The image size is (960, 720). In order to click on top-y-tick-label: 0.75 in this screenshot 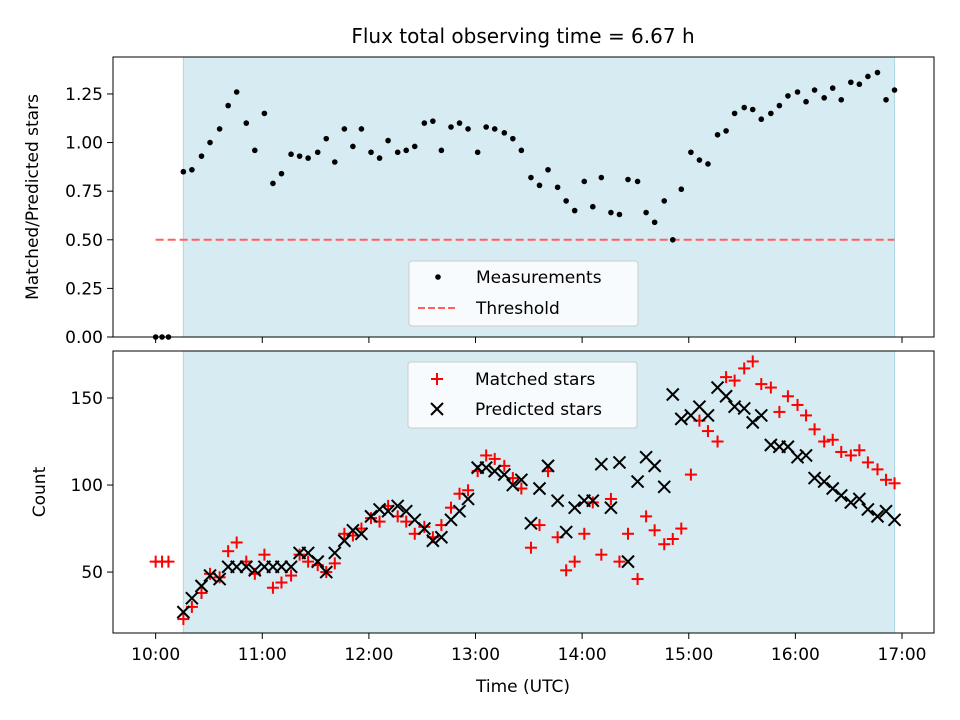, I will do `click(84, 192)`.